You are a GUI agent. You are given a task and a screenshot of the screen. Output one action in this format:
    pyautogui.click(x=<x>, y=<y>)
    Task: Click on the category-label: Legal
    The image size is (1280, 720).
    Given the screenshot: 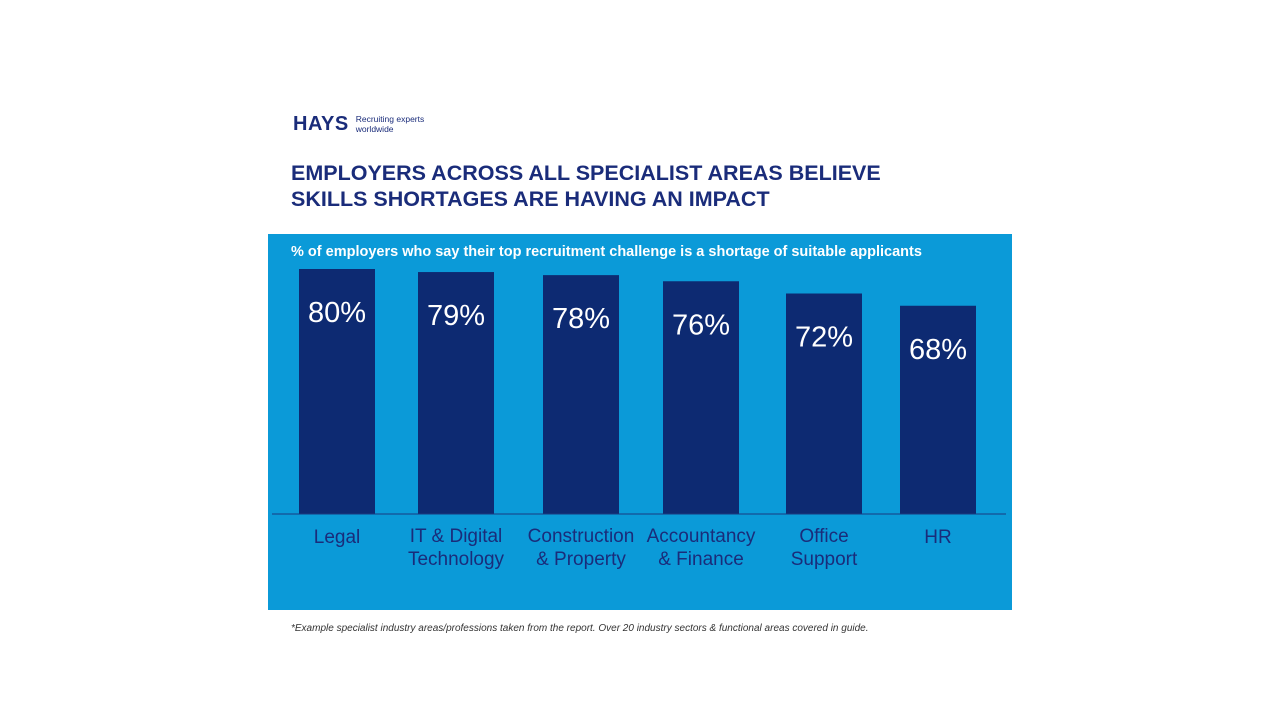 What is the action you would take?
    pyautogui.click(x=337, y=537)
    